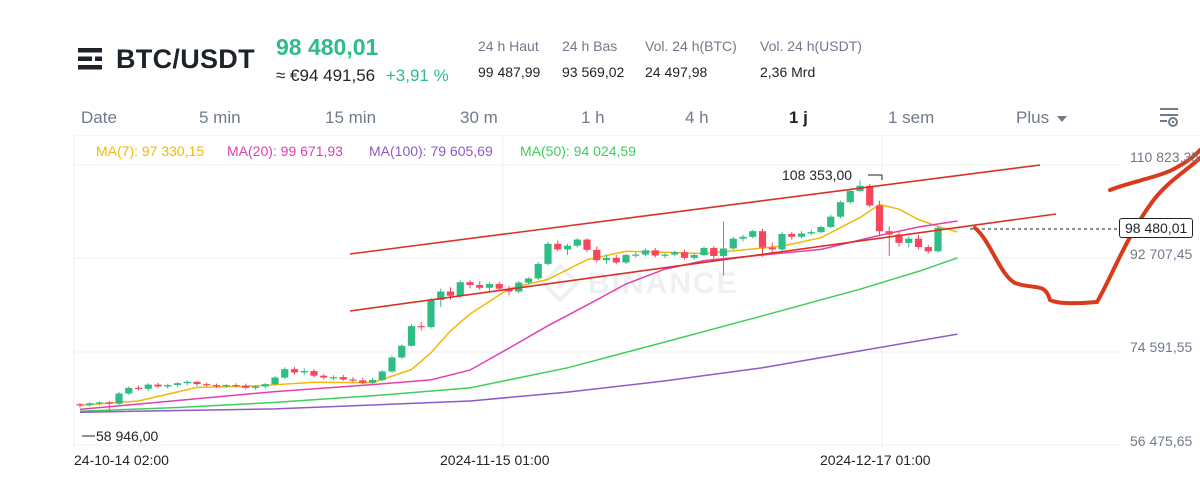 This screenshot has width=1200, height=480. What do you see at coordinates (327, 47) in the screenshot?
I see `last-price: 98 480,01` at bounding box center [327, 47].